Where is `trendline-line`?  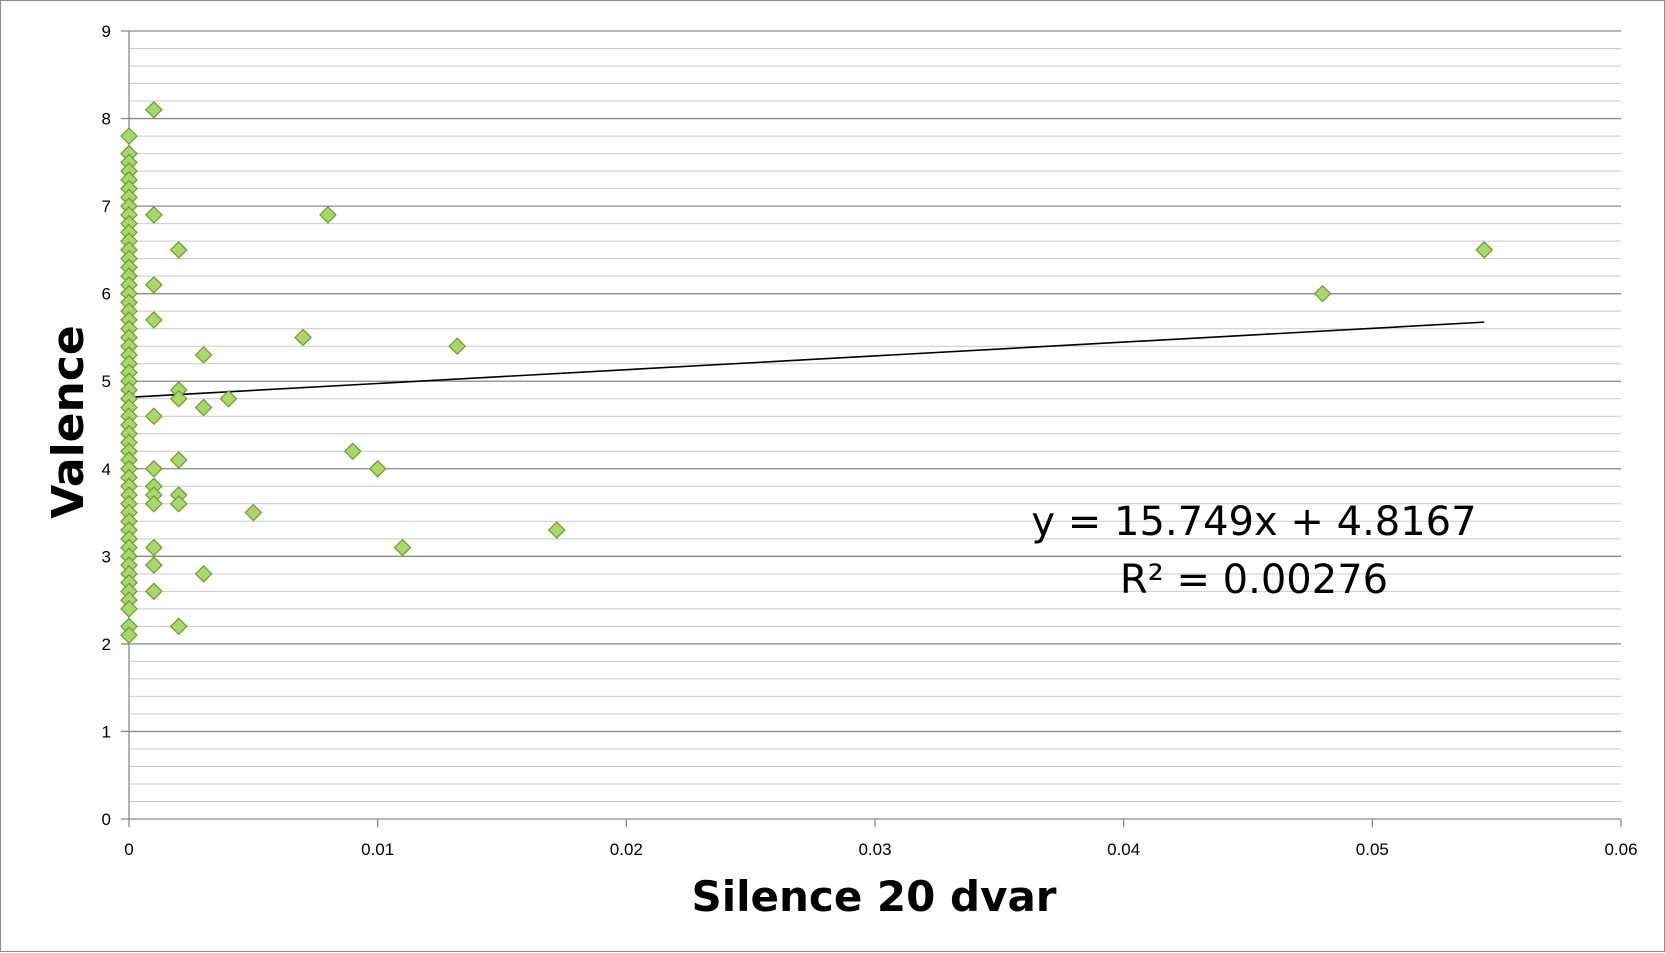
trendline-line is located at coordinates (806, 360).